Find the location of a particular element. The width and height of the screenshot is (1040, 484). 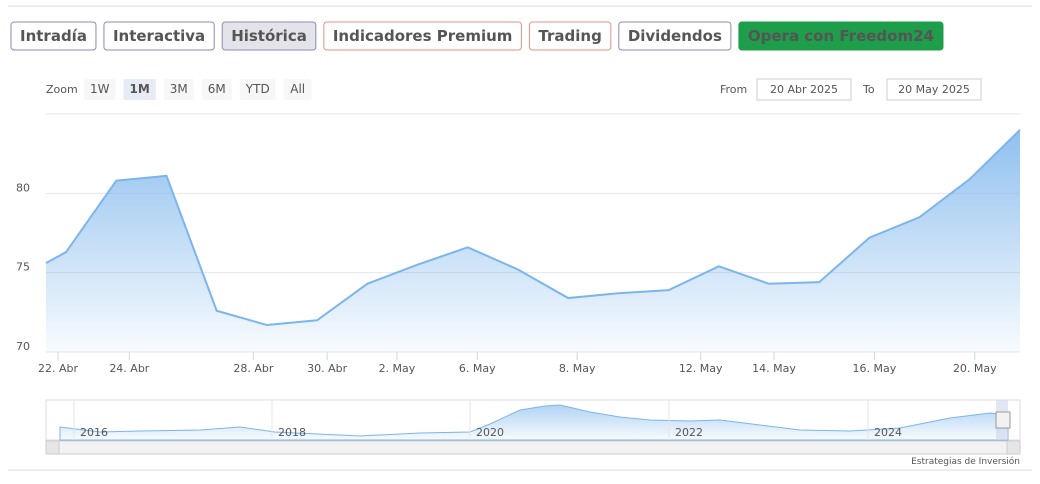

y-tick-label: 70 is located at coordinates (23, 346).